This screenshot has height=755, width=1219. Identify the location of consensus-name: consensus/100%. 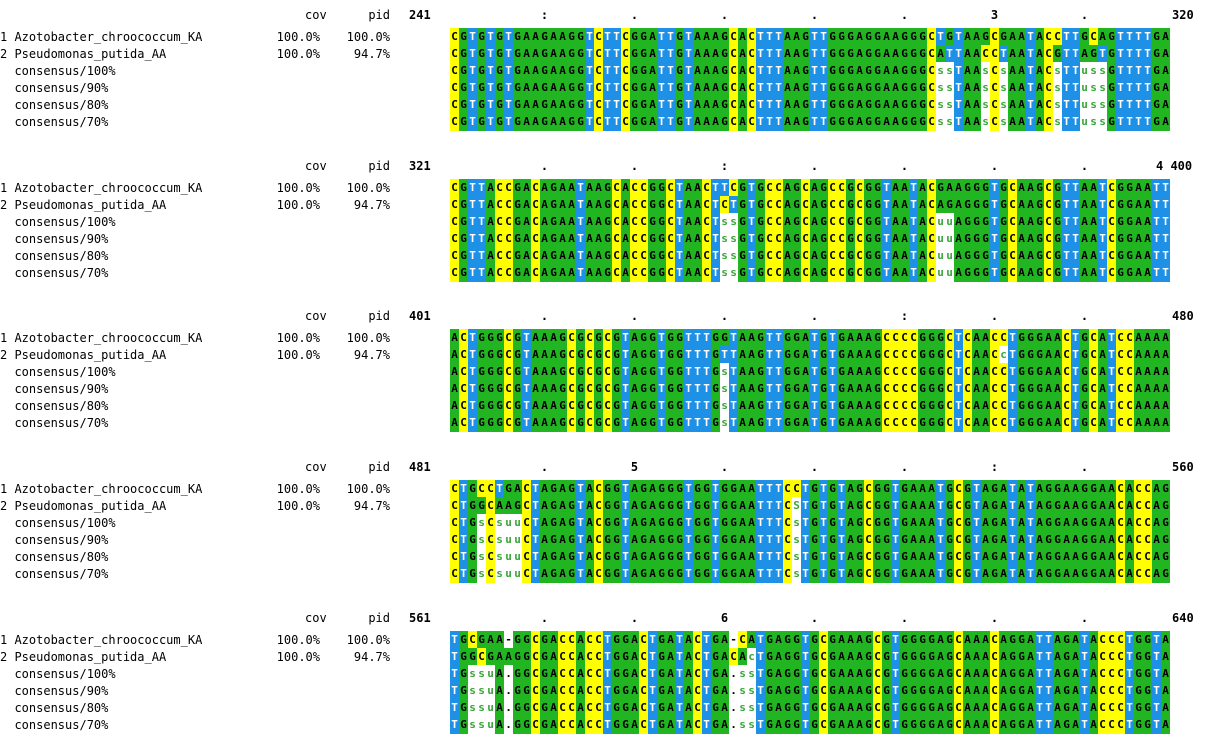
(58, 372).